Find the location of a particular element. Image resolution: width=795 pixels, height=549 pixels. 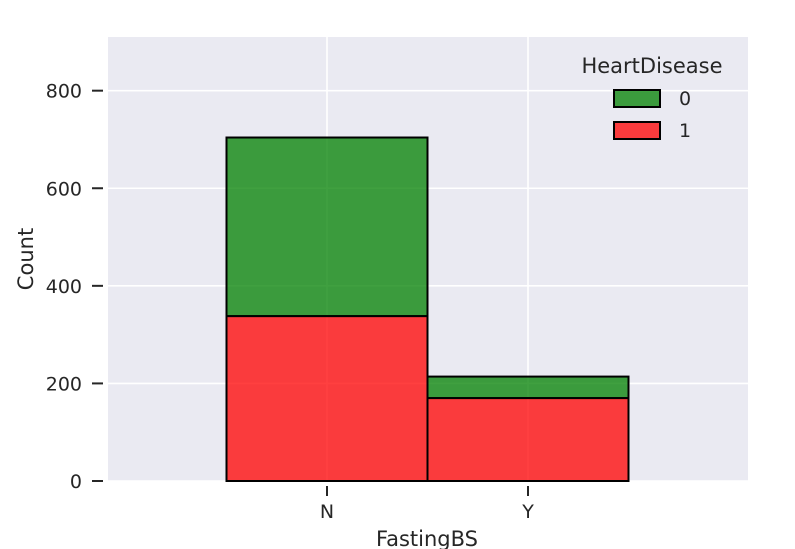

legend-label-1: 1 is located at coordinates (685, 131).